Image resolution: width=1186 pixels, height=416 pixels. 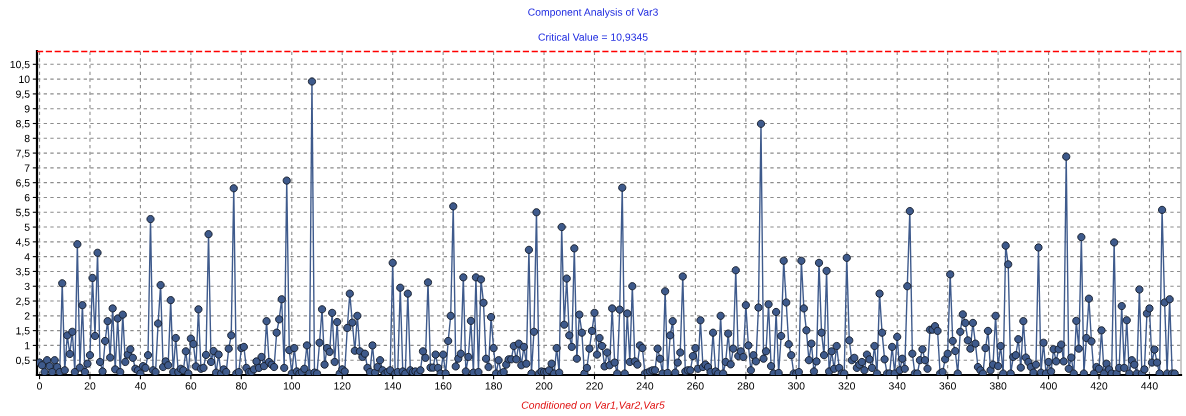 I want to click on x-tick-label: 400, so click(x=1048, y=386).